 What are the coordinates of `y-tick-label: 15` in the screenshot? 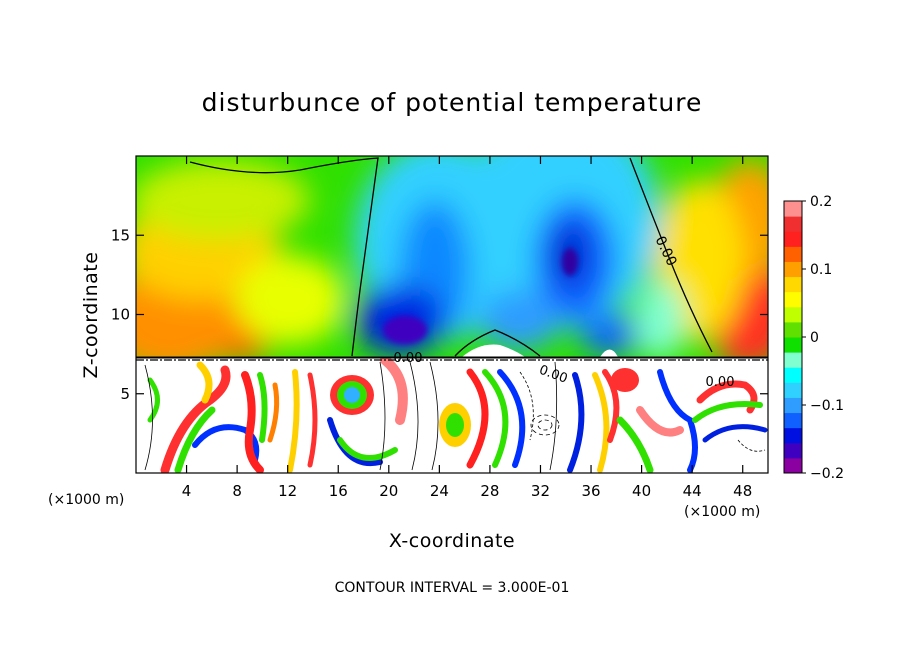 It's located at (120, 235).